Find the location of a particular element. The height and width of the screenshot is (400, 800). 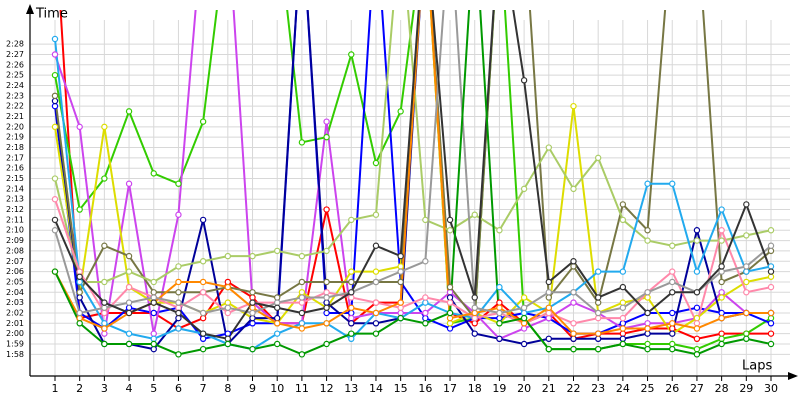

x-tick-label: 5 is located at coordinates (153, 388).